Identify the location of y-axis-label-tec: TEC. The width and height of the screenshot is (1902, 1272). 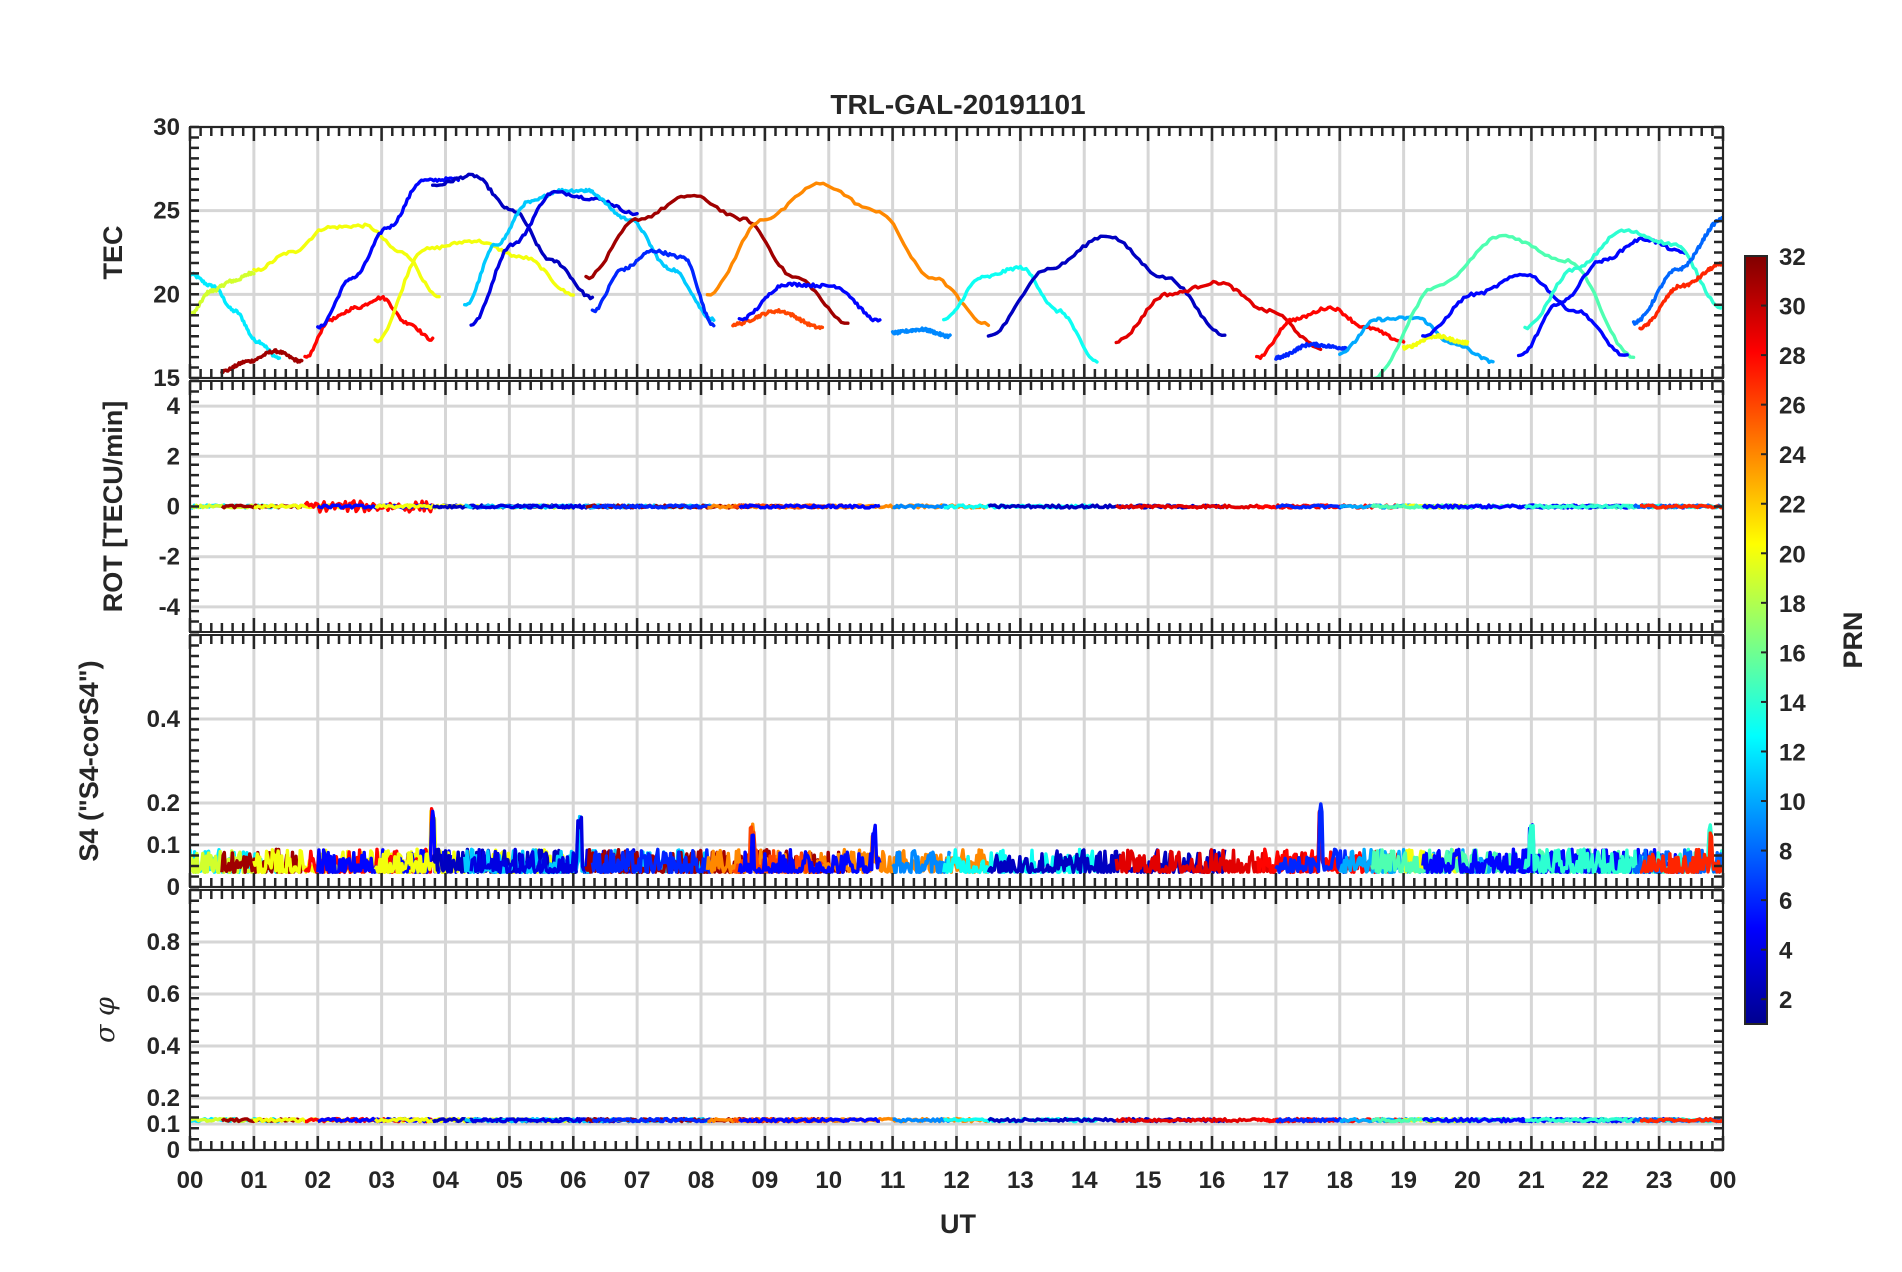
(113, 253).